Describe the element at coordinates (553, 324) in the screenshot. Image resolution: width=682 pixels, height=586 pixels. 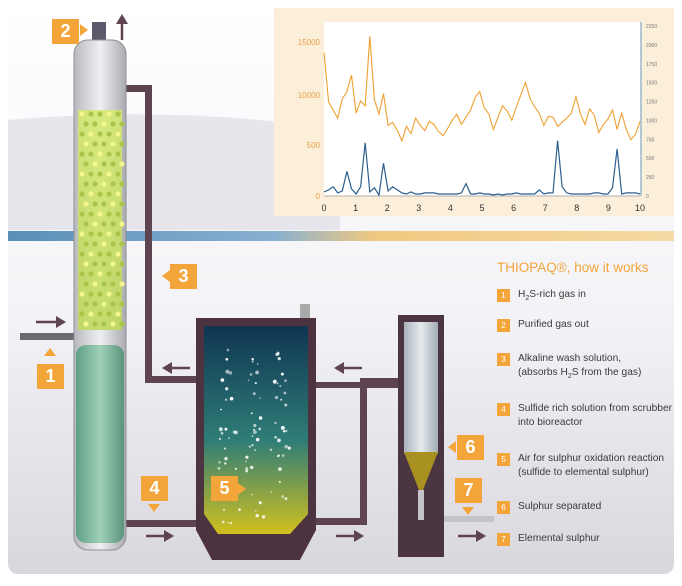
I see `legend-text: Purified gas out` at that location.